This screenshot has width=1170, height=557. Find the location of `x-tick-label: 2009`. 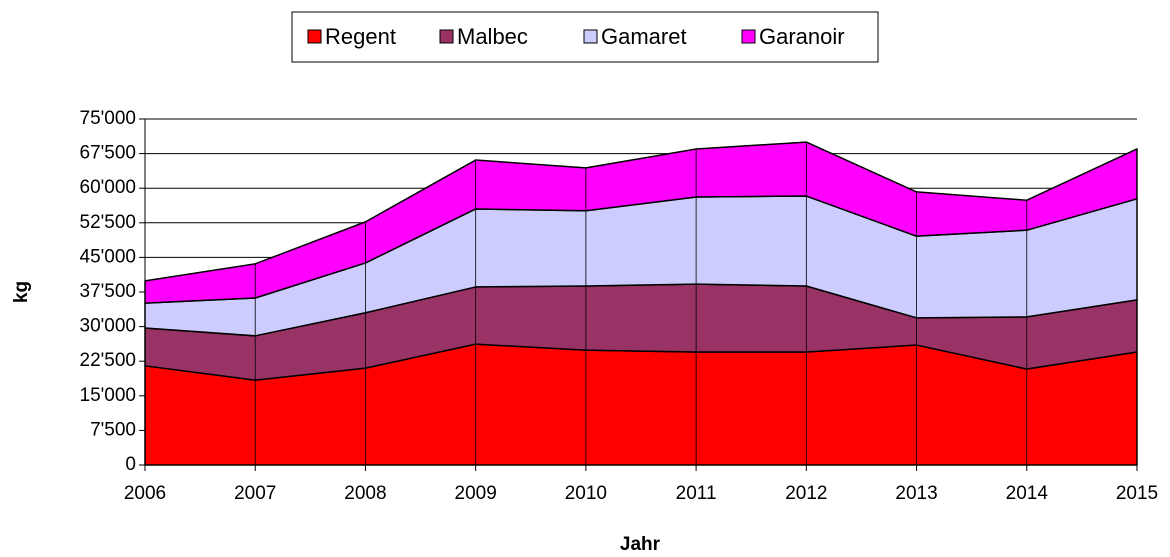

x-tick-label: 2009 is located at coordinates (476, 493).